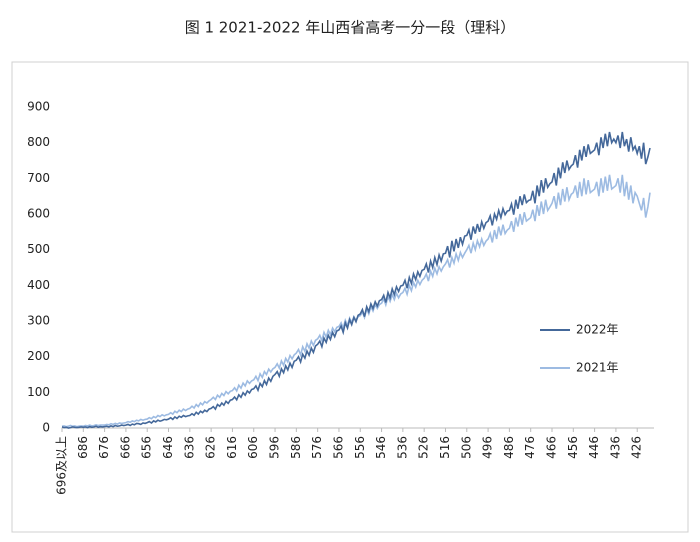 The image size is (700, 542). Describe the element at coordinates (38, 356) in the screenshot. I see `y-tick-label: 200` at that location.